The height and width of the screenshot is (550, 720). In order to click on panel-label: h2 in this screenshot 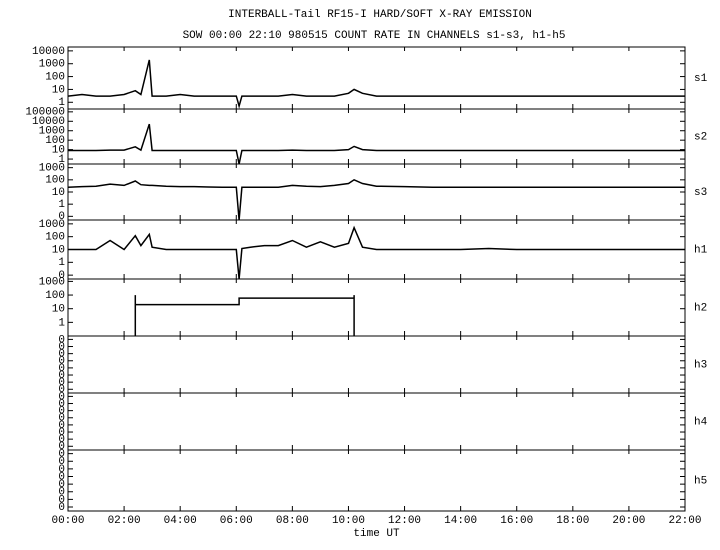, I will do `click(700, 308)`.